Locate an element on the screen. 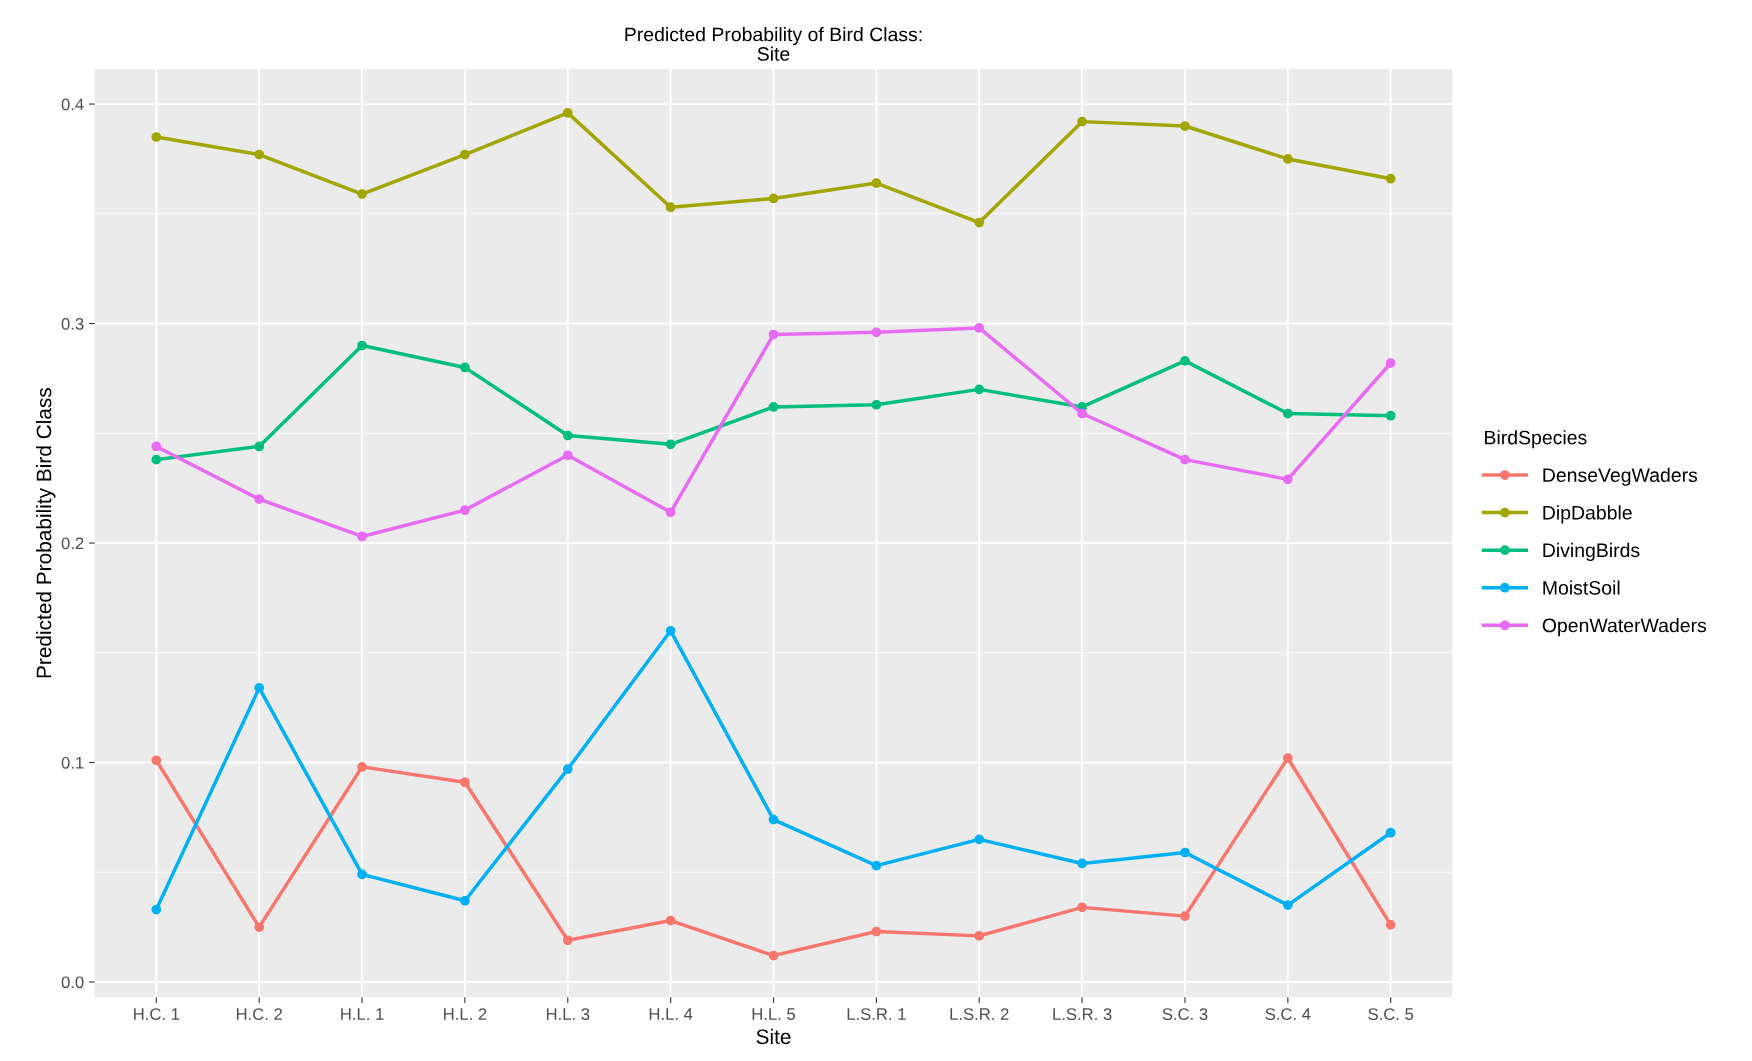 This screenshot has height=1061, width=1752. x-tick-label: H.C. 1 is located at coordinates (157, 1014).